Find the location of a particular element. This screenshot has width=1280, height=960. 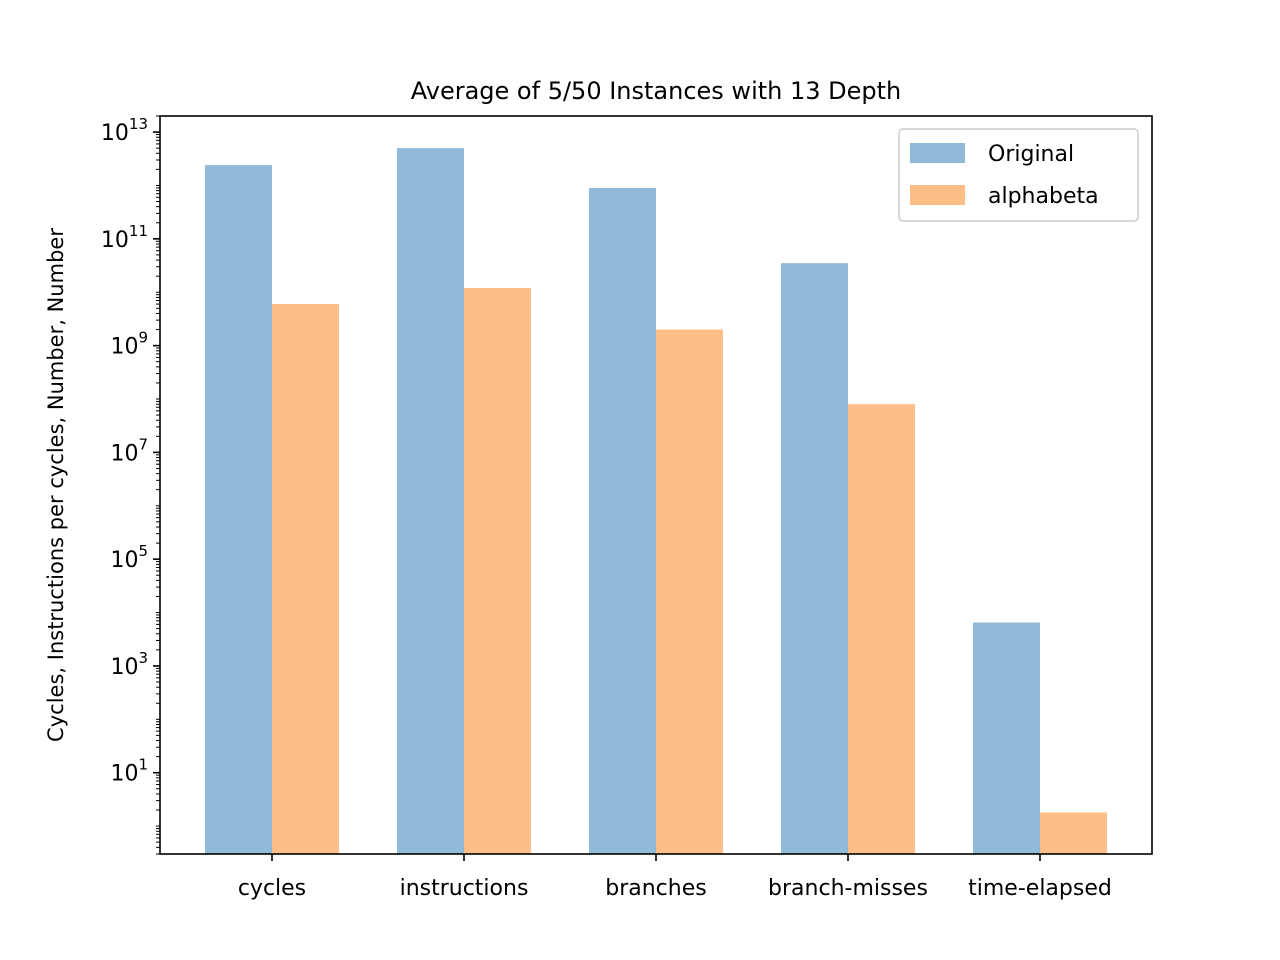

bar-original-instructions is located at coordinates (430, 501).